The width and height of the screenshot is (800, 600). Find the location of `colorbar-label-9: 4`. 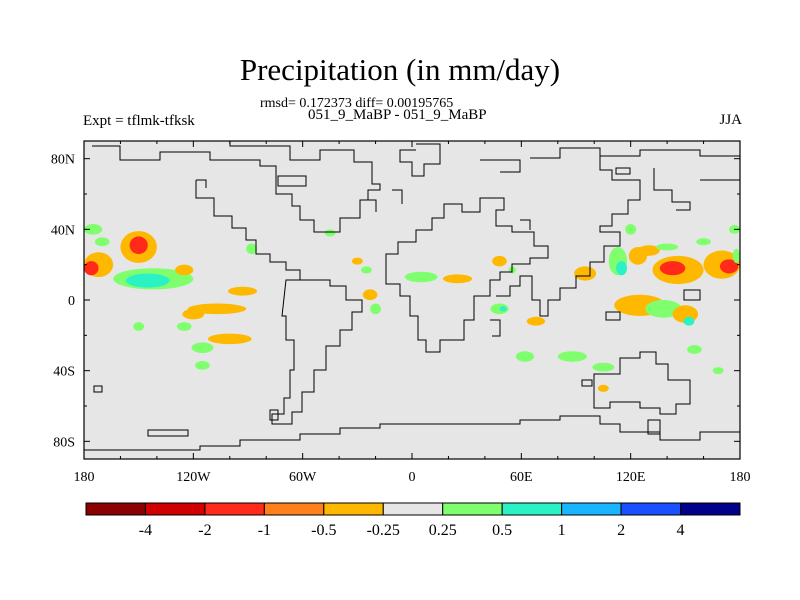

colorbar-label-9: 4 is located at coordinates (681, 530).